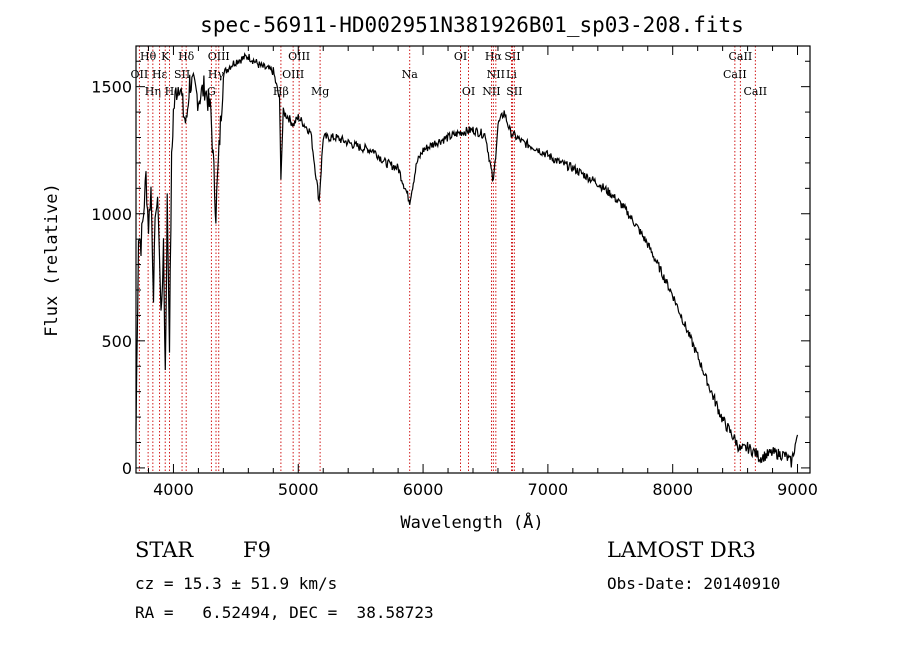 The image size is (900, 649). Describe the element at coordinates (160, 74) in the screenshot. I see `line-label-3: Hε` at that location.